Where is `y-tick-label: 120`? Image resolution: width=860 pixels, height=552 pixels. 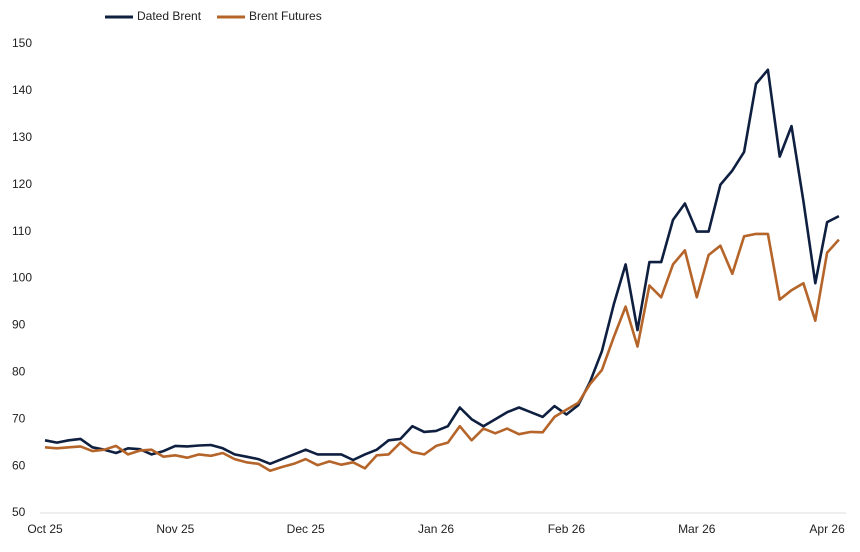
y-tick-label: 120 is located at coordinates (22, 184).